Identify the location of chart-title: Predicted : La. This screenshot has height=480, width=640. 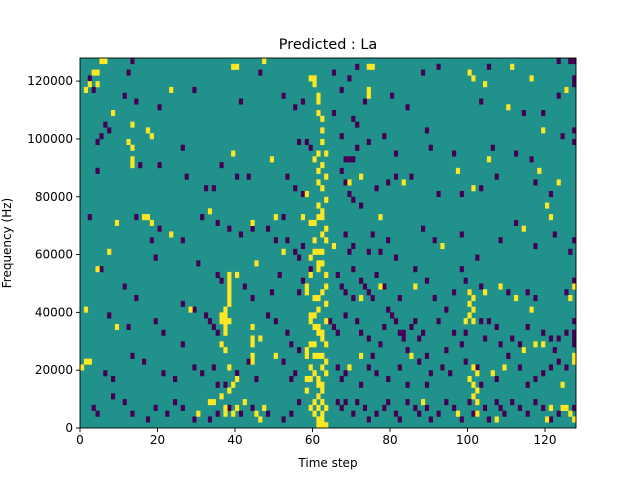
(328, 45).